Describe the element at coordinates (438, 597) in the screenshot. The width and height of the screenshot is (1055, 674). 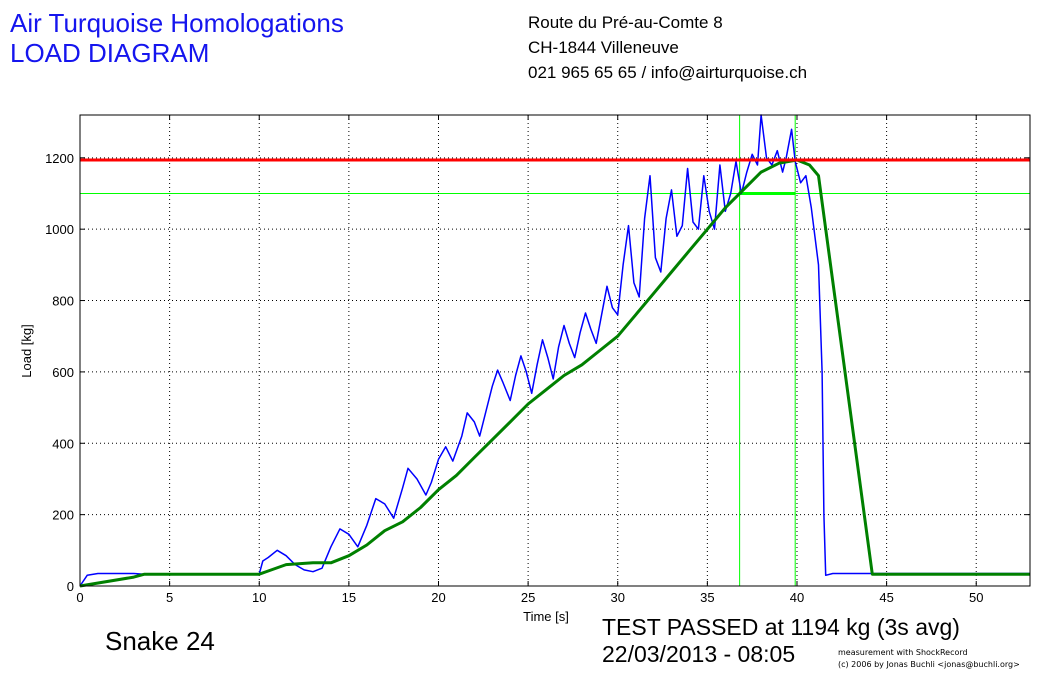
I see `x-tick-label: 20` at that location.